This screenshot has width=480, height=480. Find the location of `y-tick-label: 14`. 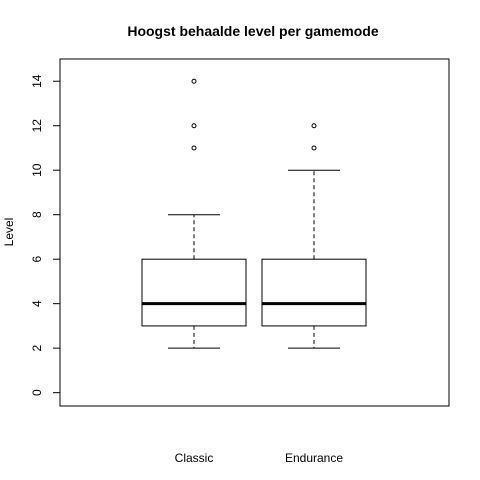

y-tick-label: 14 is located at coordinates (37, 81).